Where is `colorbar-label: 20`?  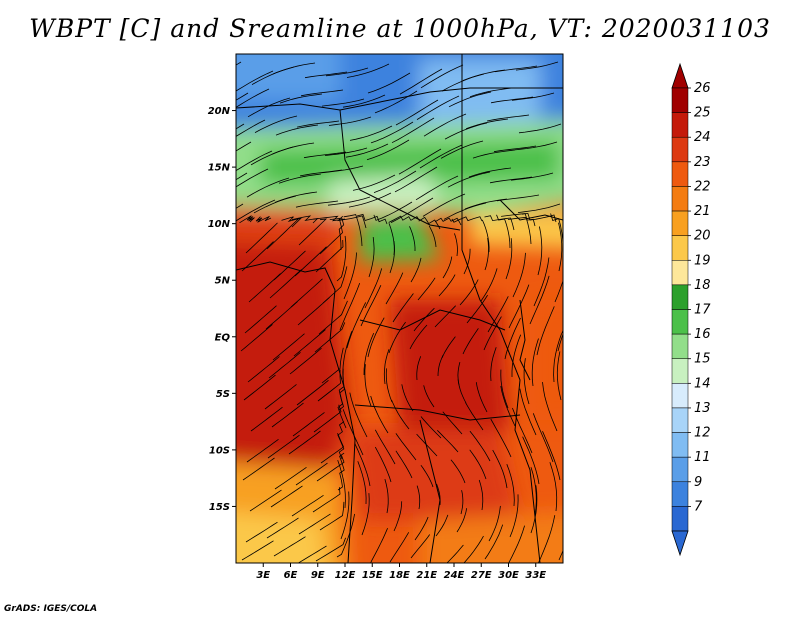
colorbar-label: 20 is located at coordinates (702, 236).